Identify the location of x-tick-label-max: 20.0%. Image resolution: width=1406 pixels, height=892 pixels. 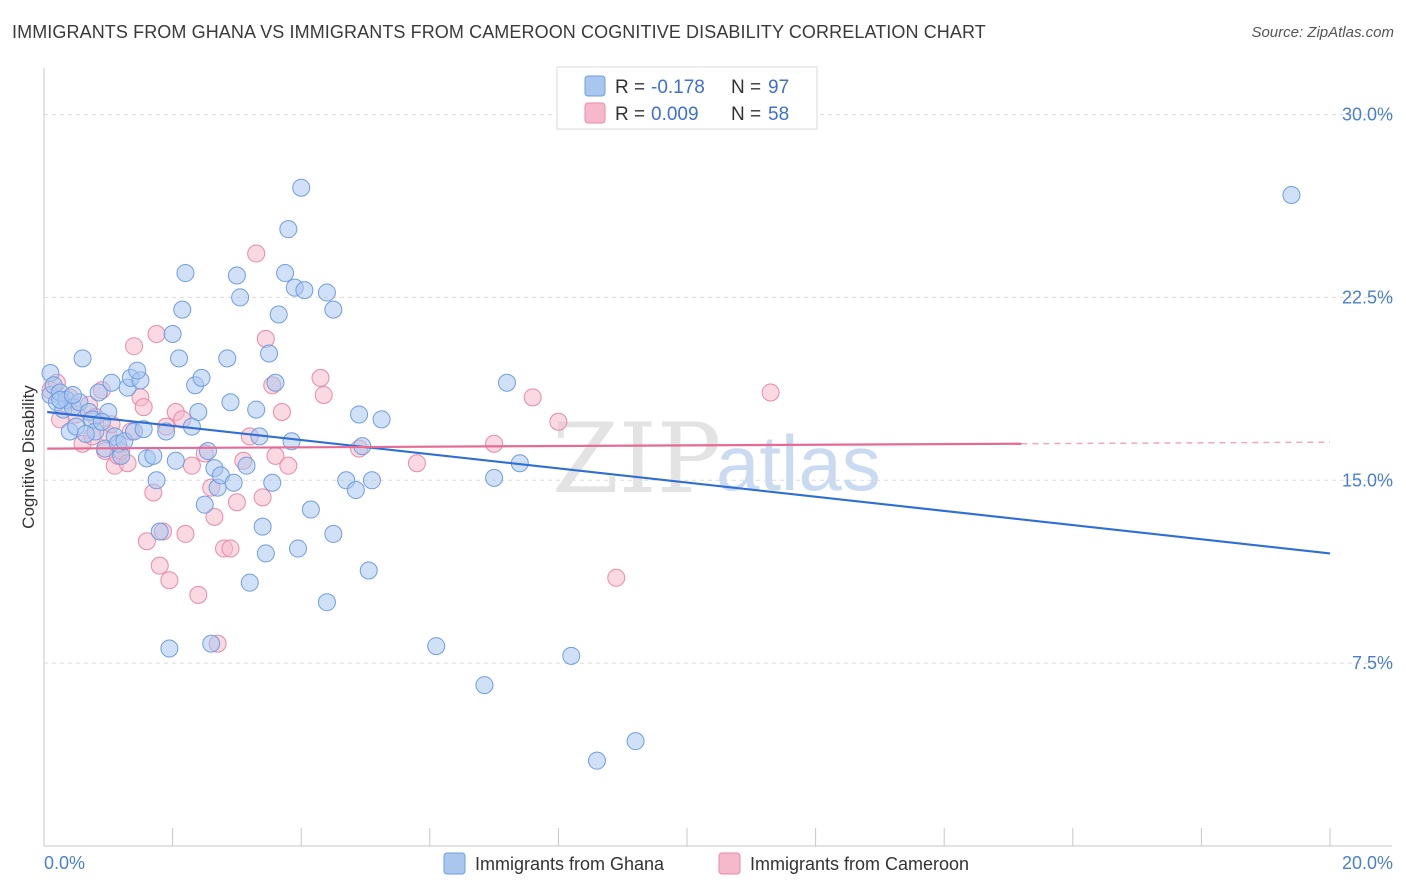
(1367, 863).